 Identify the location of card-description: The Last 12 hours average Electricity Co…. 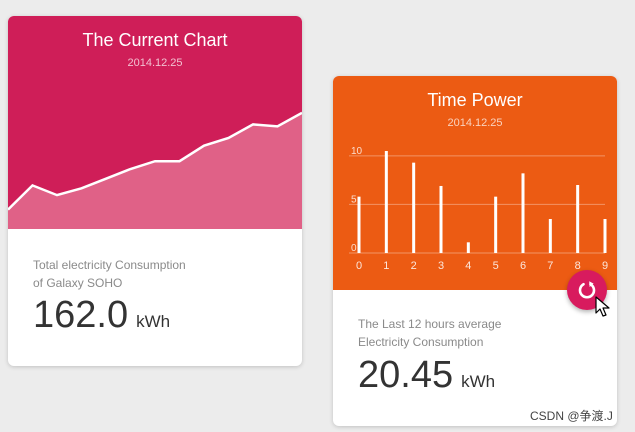
(429, 333).